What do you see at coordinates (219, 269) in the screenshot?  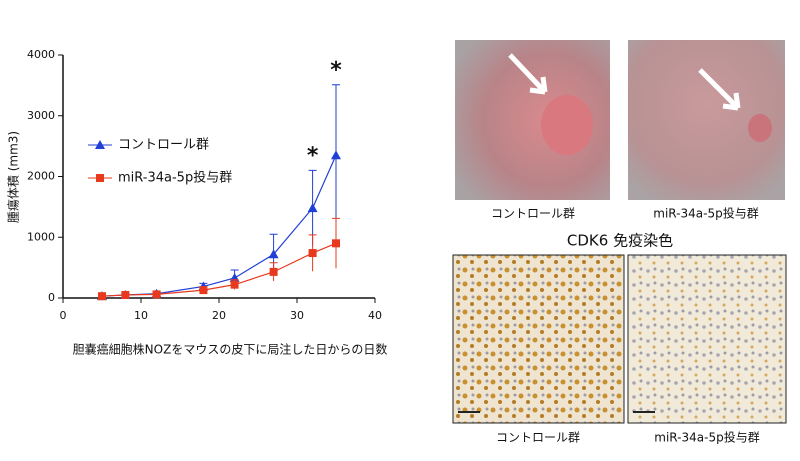 I see `series-line` at bounding box center [219, 269].